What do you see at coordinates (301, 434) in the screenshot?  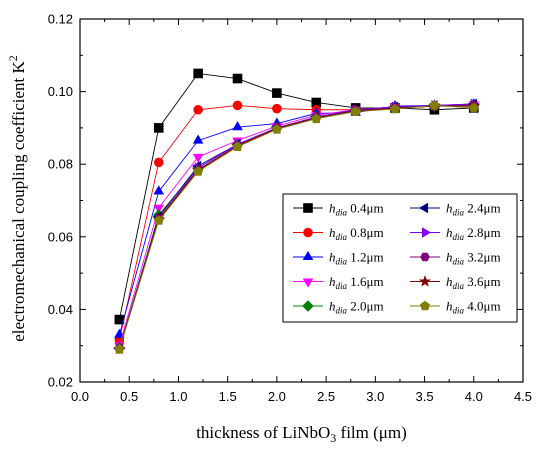 I see `x-axis-label: thickness of LiNbO3 film (μm)` at bounding box center [301, 434].